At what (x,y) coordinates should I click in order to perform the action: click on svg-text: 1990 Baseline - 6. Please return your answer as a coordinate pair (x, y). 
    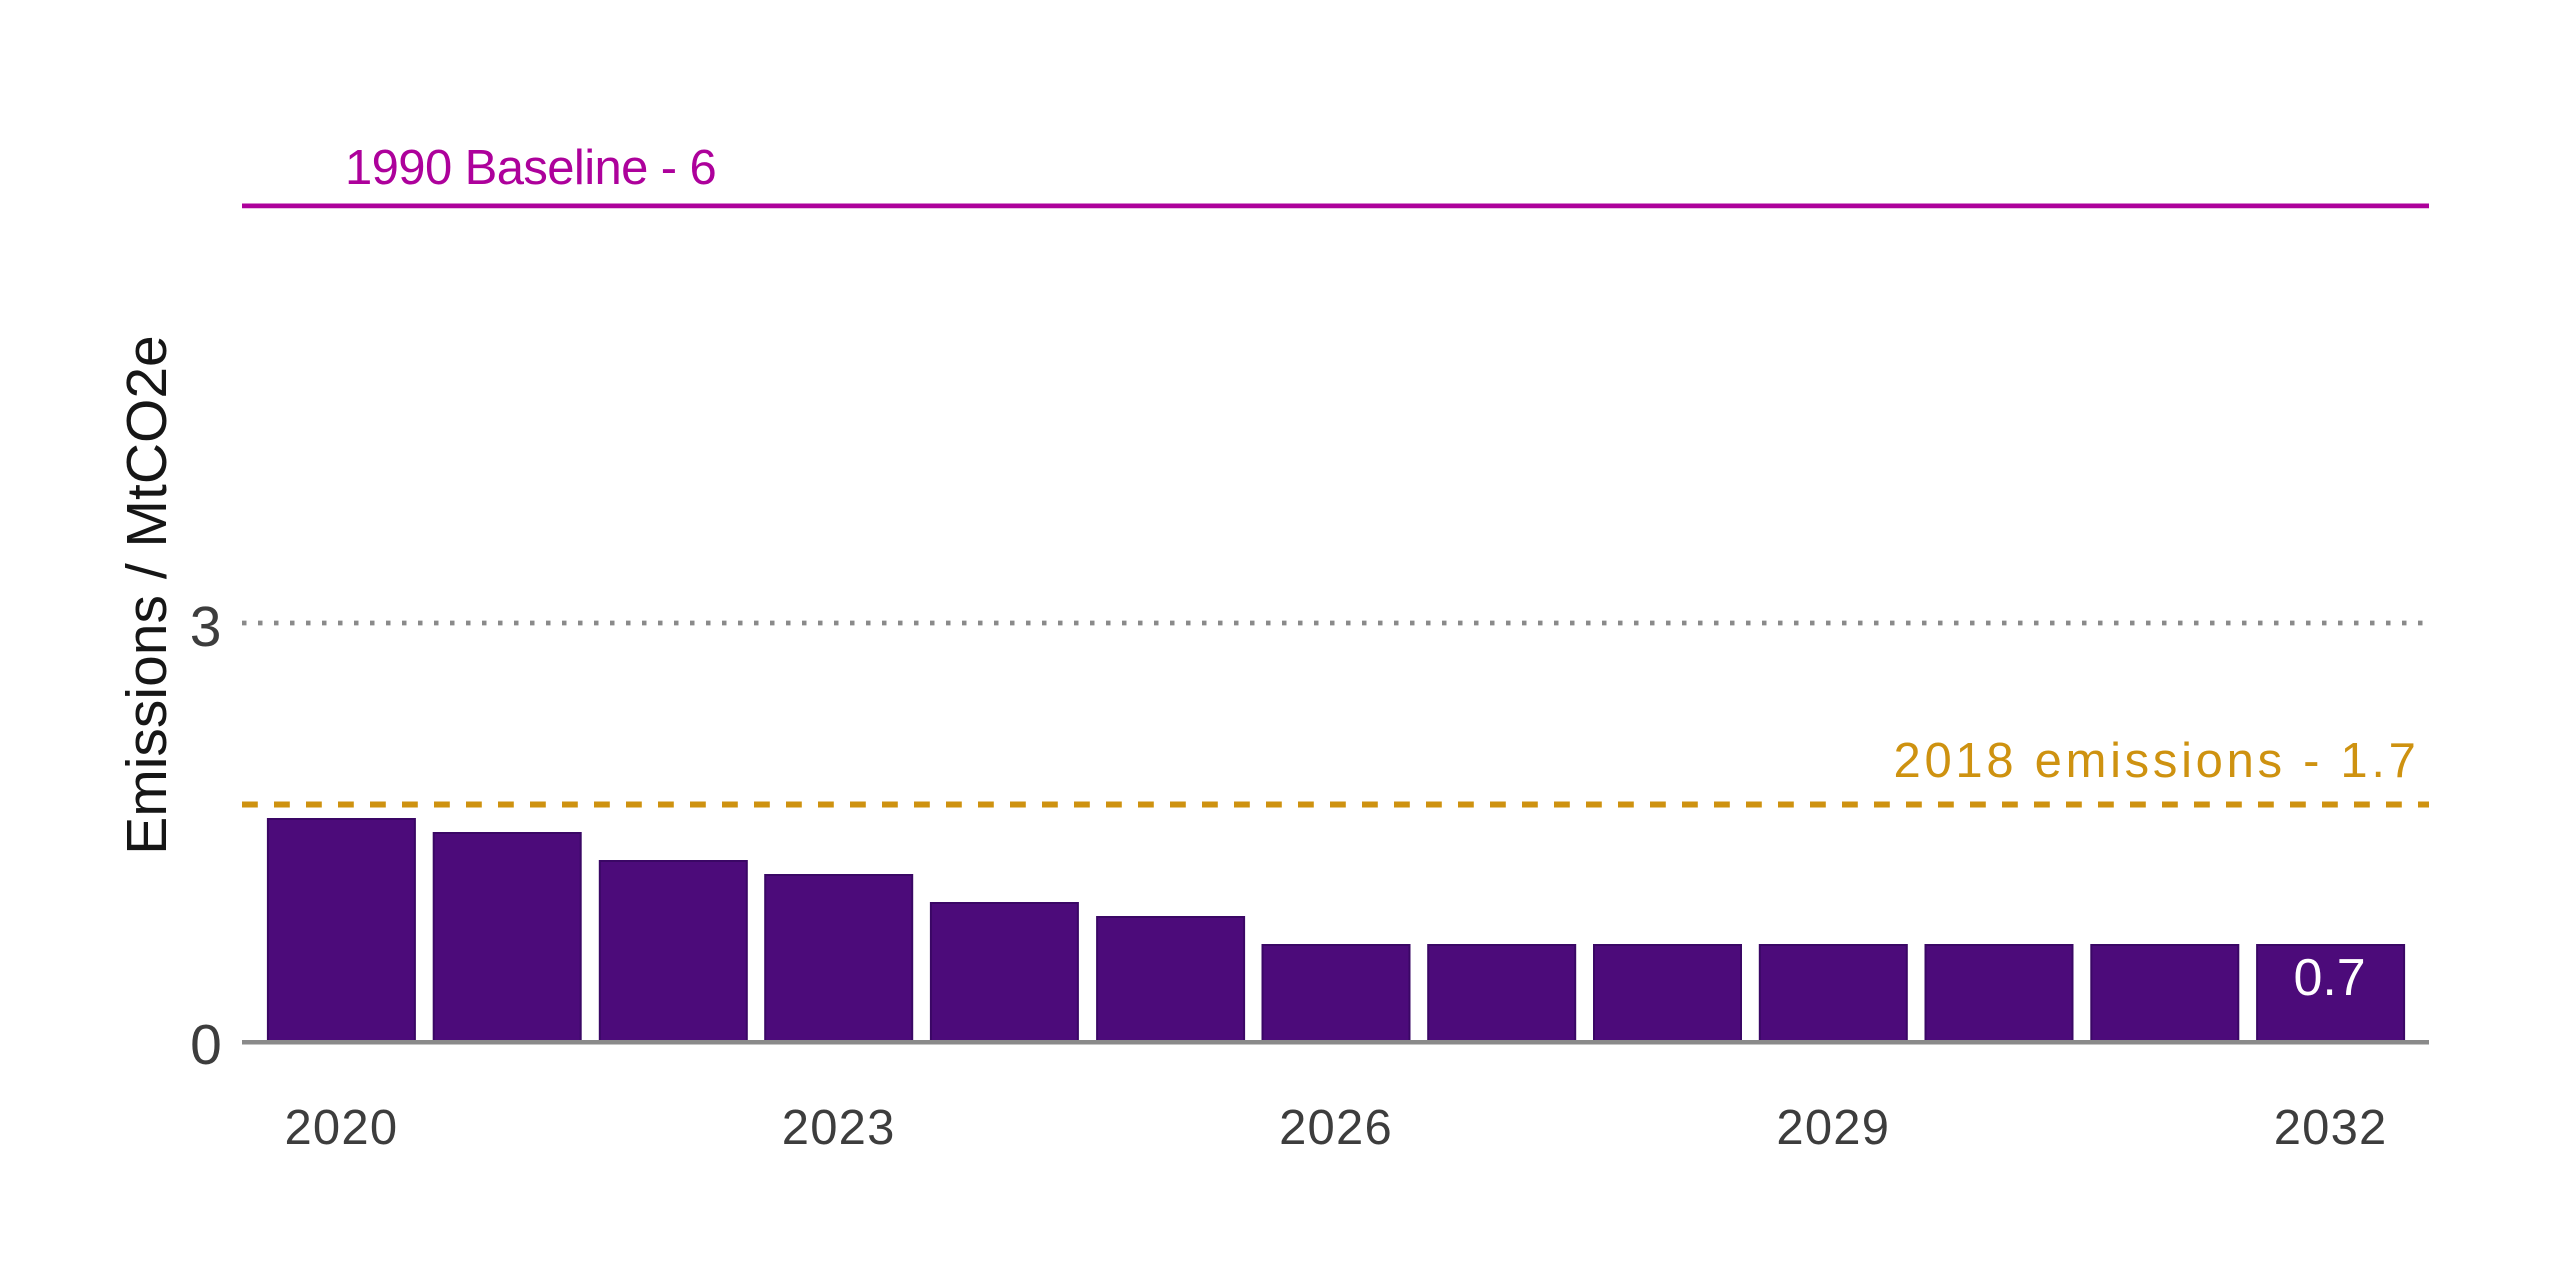
    Looking at the image, I should click on (530, 168).